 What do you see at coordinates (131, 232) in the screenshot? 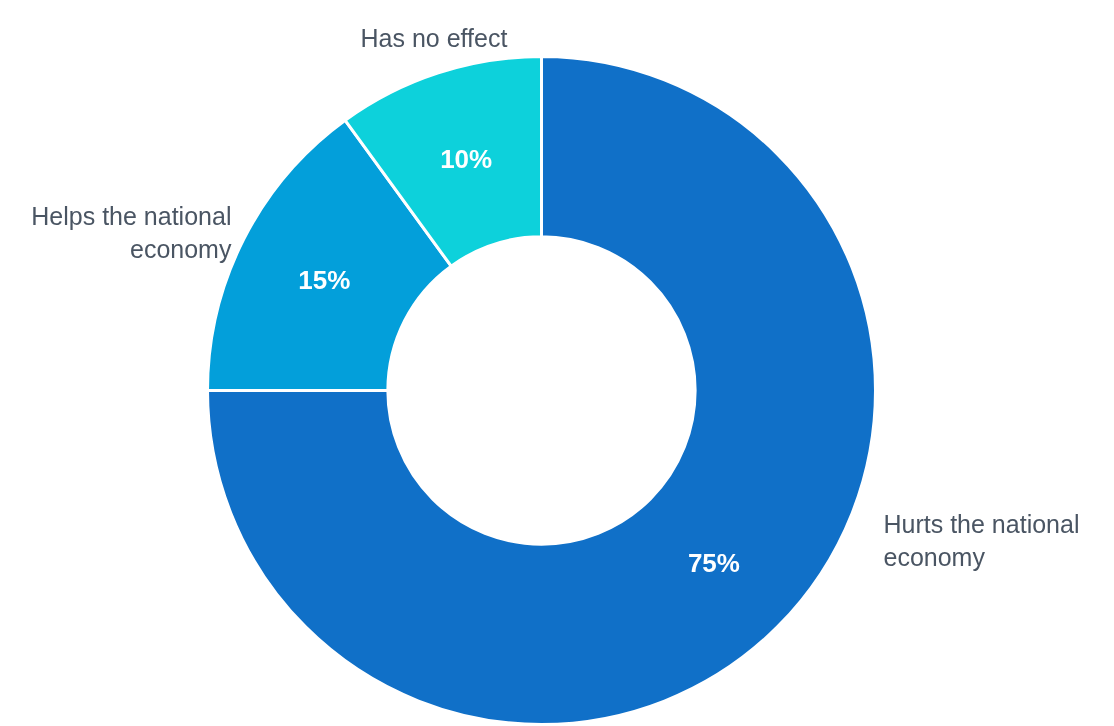
I see `slice-label: Helps the national economy` at bounding box center [131, 232].